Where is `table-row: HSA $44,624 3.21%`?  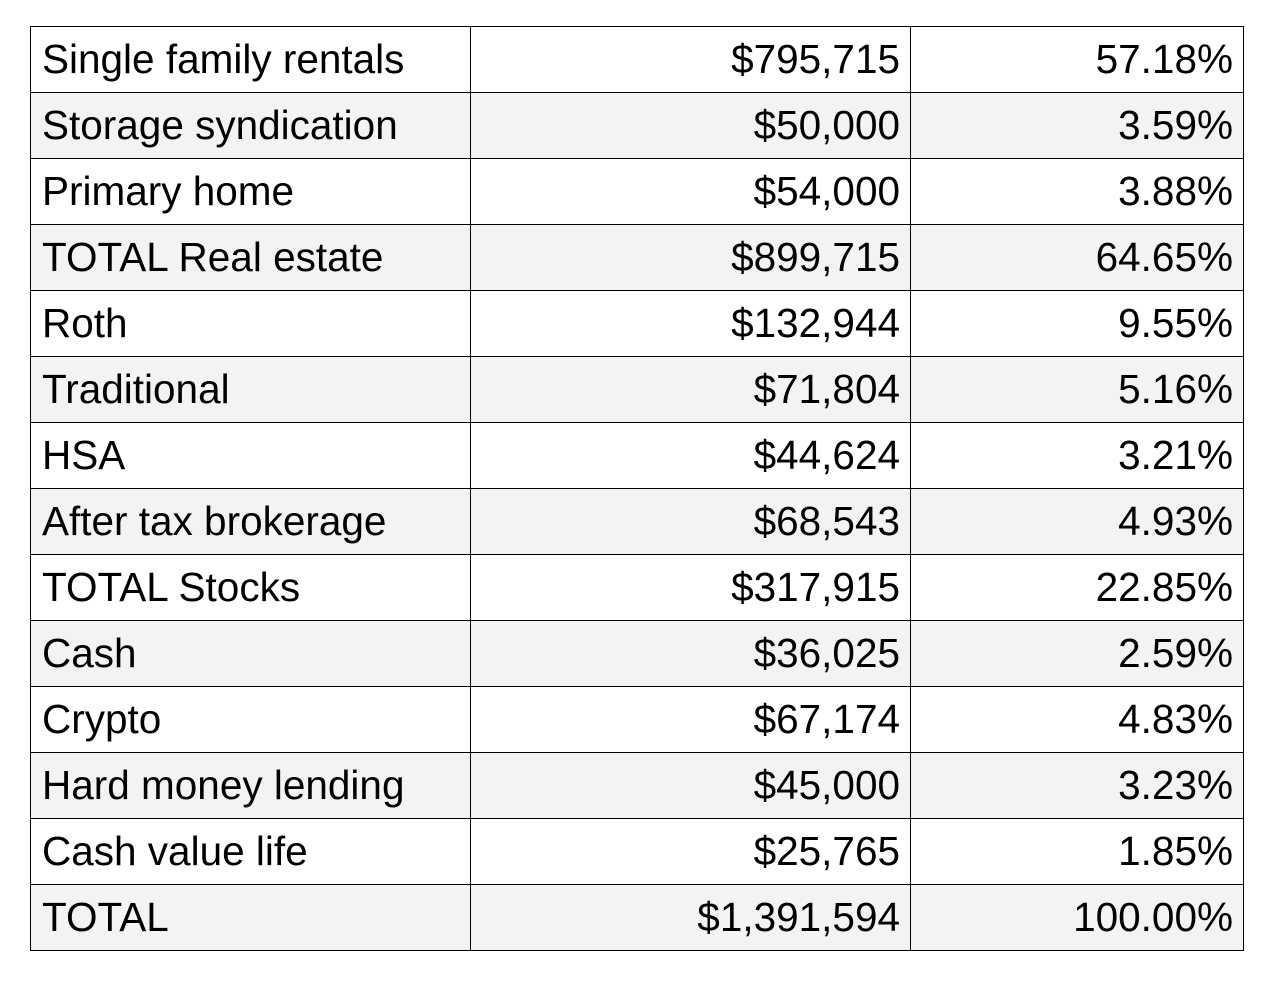
table-row: HSA $44,624 3.21% is located at coordinates (637, 455).